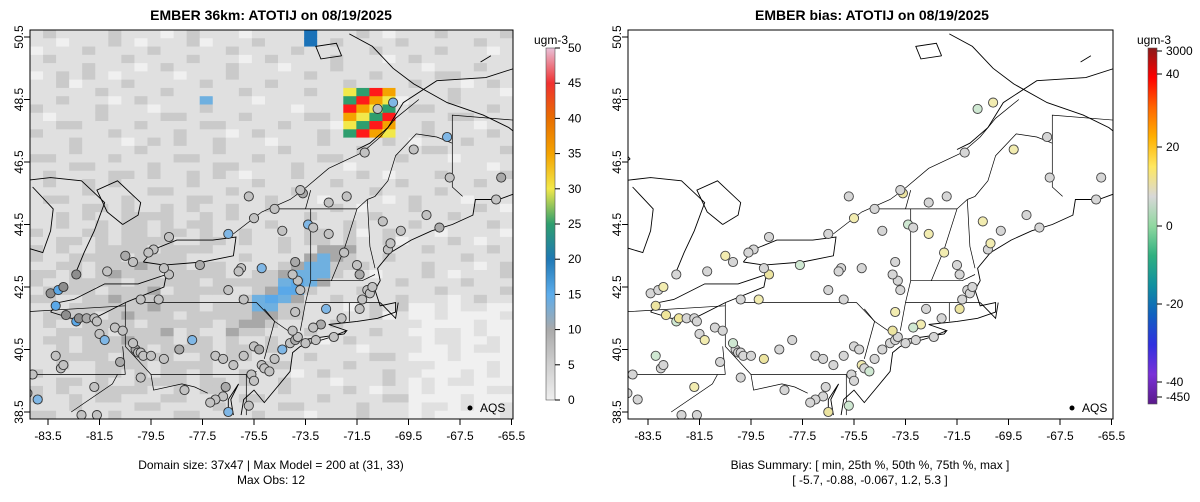  Describe the element at coordinates (575, 294) in the screenshot. I see `left-colorbar-tick-label: 15` at that location.